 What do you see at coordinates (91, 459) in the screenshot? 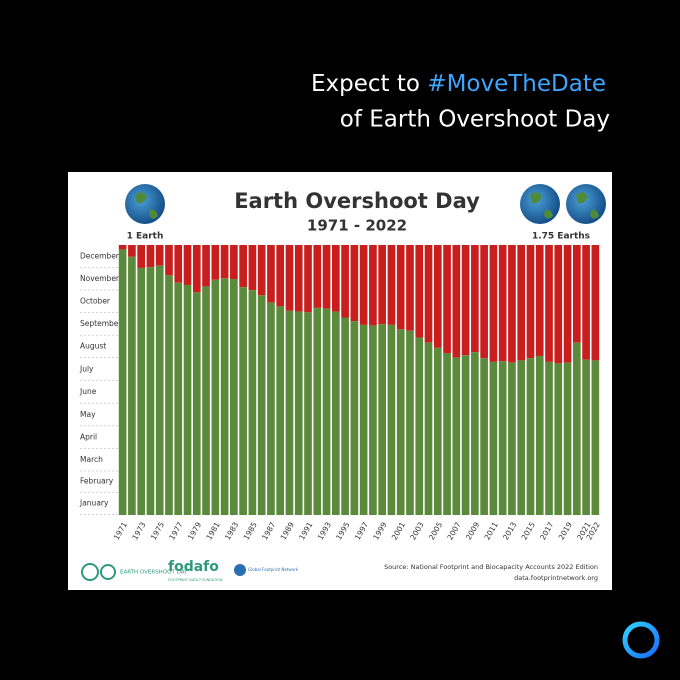
I see `y-tick-label: March` at bounding box center [91, 459].